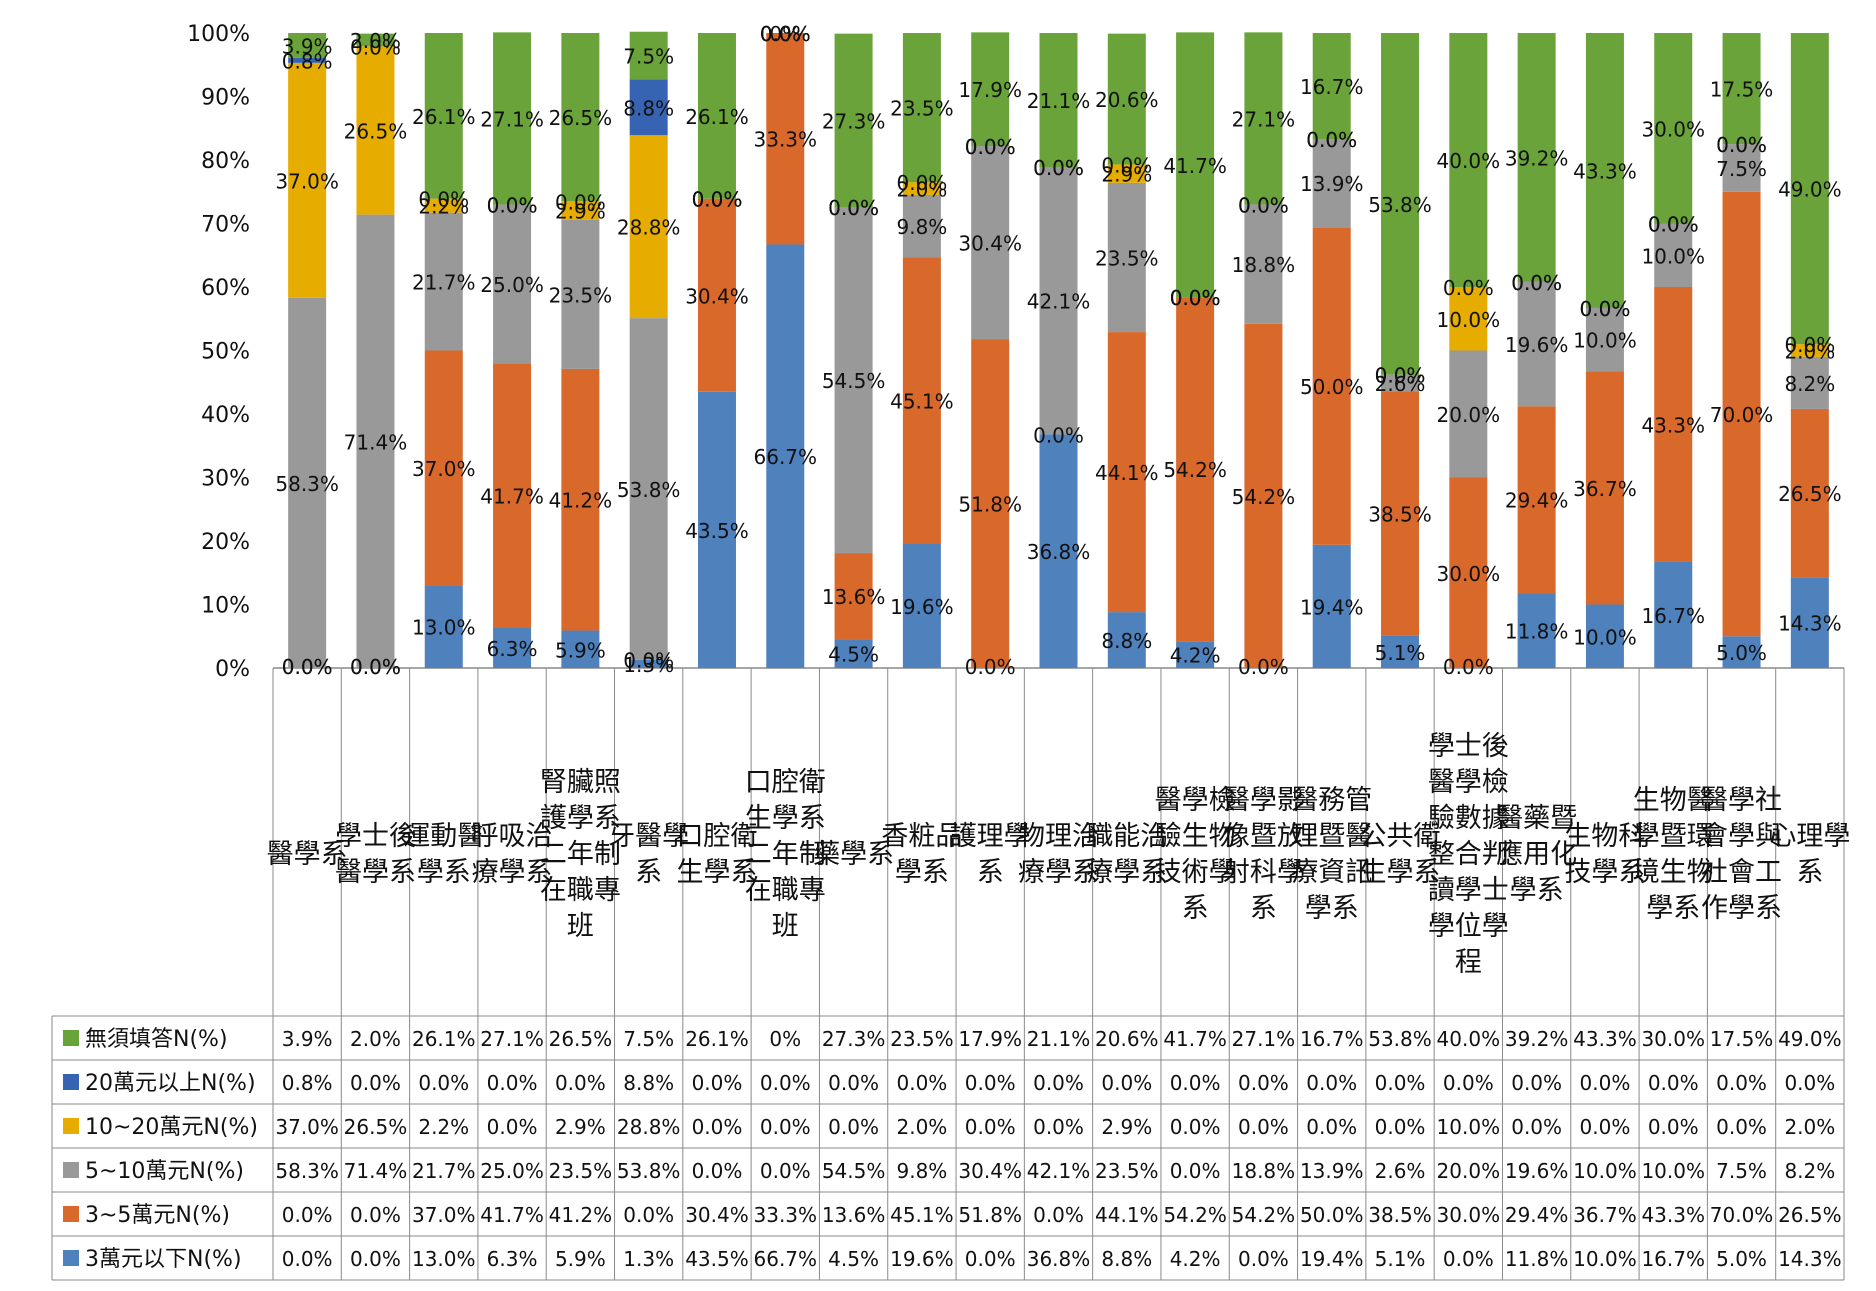 This screenshot has width=1876, height=1291. I want to click on bar-data-label: 2.6%, so click(1400, 384).